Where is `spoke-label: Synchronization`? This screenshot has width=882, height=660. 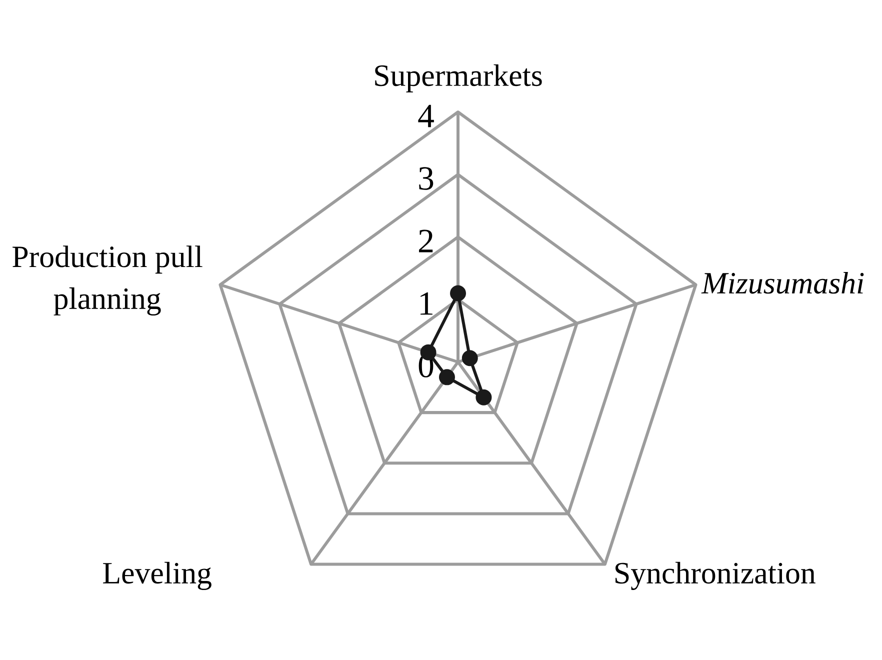
spoke-label: Synchronization is located at coordinates (715, 576).